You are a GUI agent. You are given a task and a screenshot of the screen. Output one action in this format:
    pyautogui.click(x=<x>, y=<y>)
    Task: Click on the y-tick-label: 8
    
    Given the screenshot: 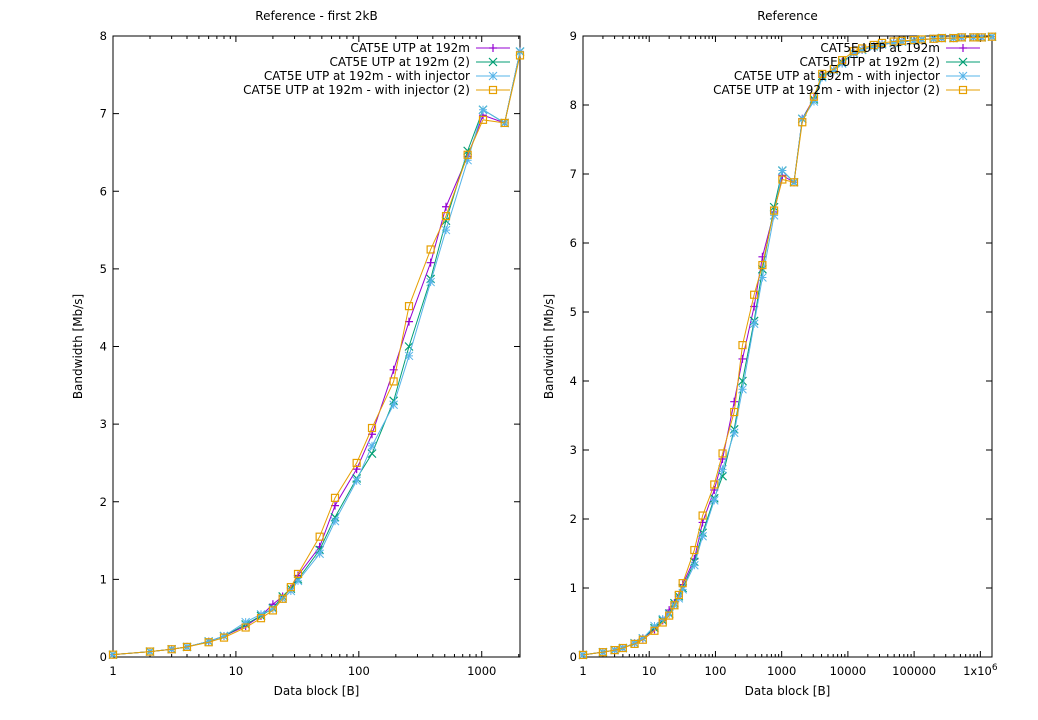 What is the action you would take?
    pyautogui.click(x=103, y=36)
    